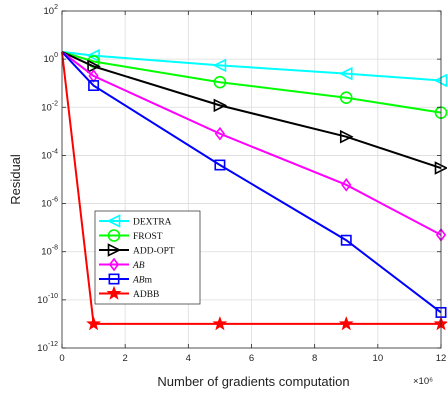  I want to click on legend-item: AB, so click(122, 264).